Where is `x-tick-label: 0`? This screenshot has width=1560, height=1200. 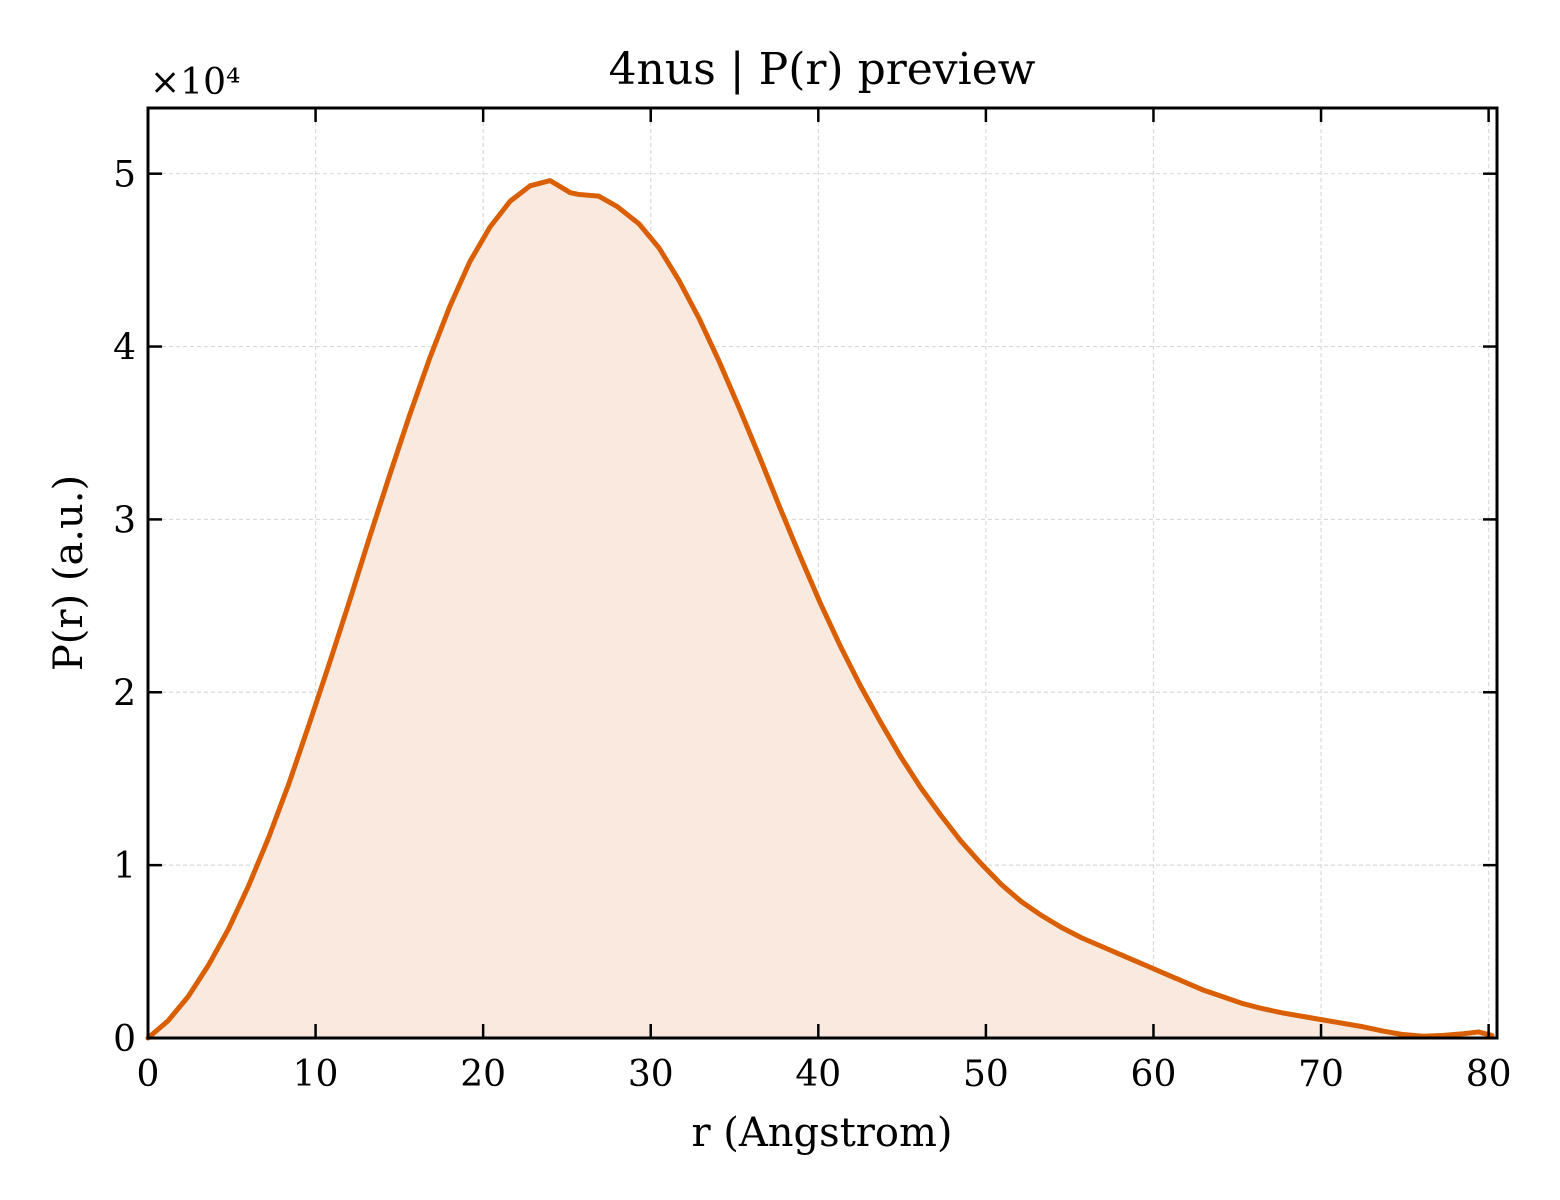
x-tick-label: 0 is located at coordinates (148, 1074).